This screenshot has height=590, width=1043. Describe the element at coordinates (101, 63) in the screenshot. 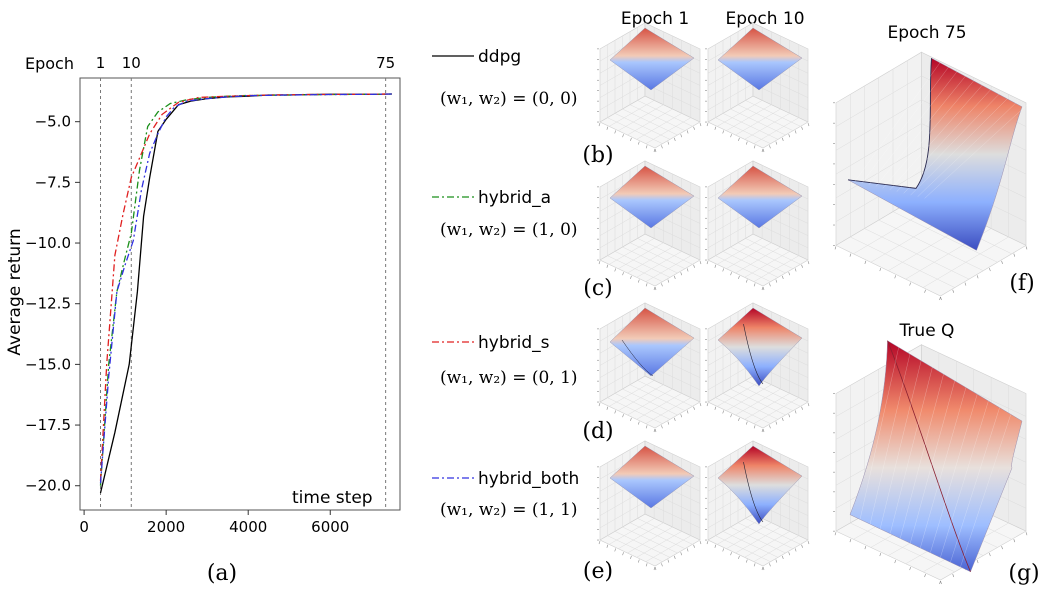

I see `epoch-marker-label: 1` at that location.